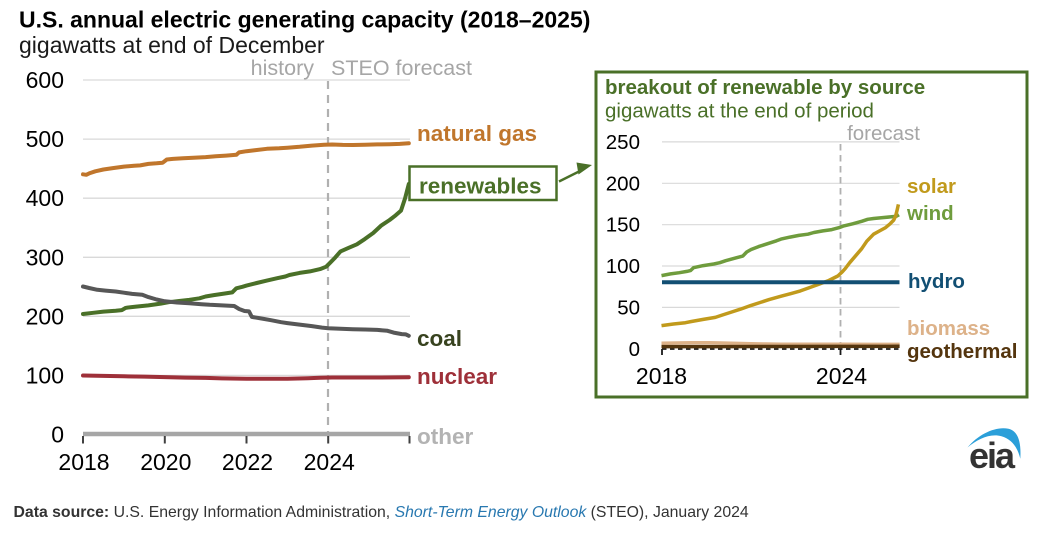 This screenshot has height=538, width=1041. Describe the element at coordinates (628, 307) in the screenshot. I see `svg-text: 50` at that location.